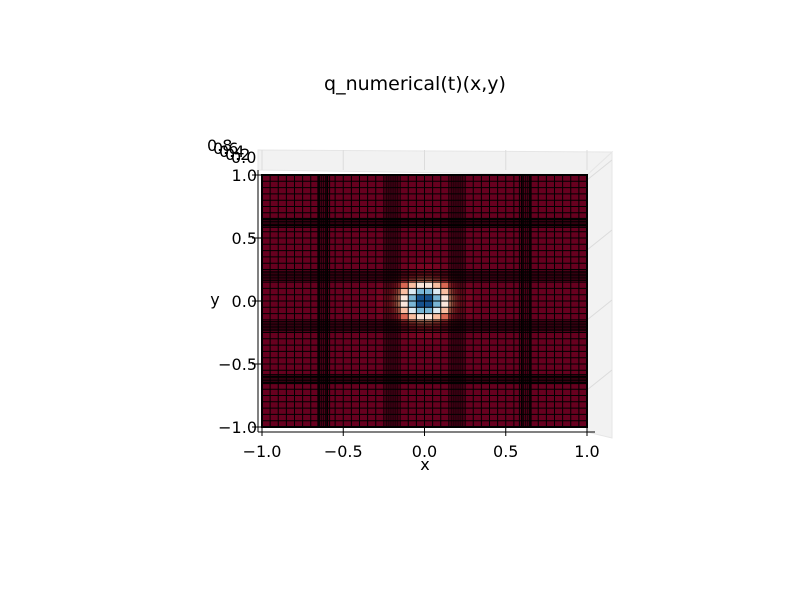  What do you see at coordinates (219, 145) in the screenshot?
I see `z-tick-label: 0.8` at bounding box center [219, 145].